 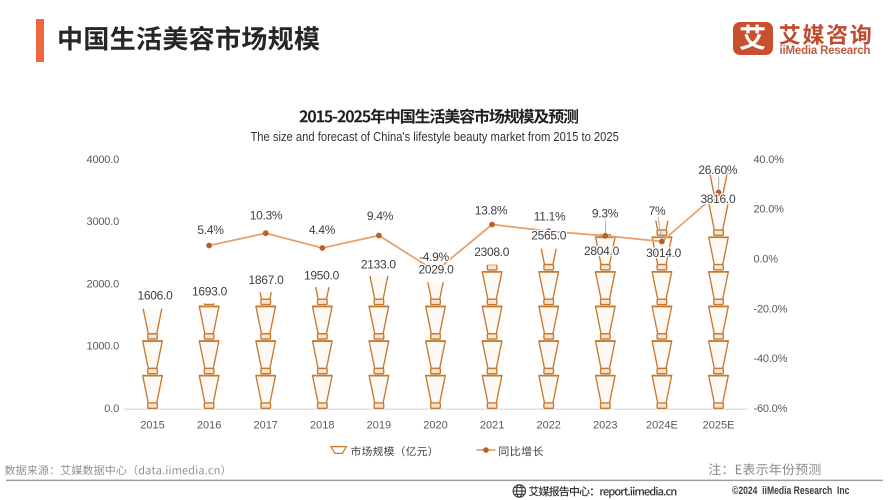 I want to click on svg-text: 11.1%, so click(x=550, y=217).